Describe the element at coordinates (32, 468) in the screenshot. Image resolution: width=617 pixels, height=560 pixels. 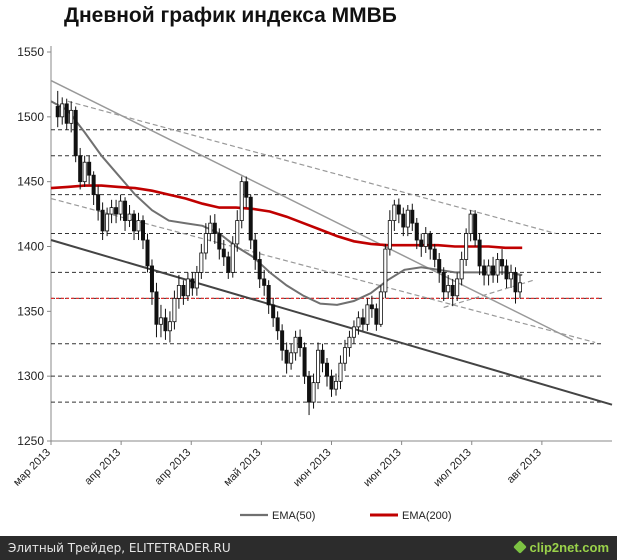
I see `x-tick-label: мар 2013` at that location.